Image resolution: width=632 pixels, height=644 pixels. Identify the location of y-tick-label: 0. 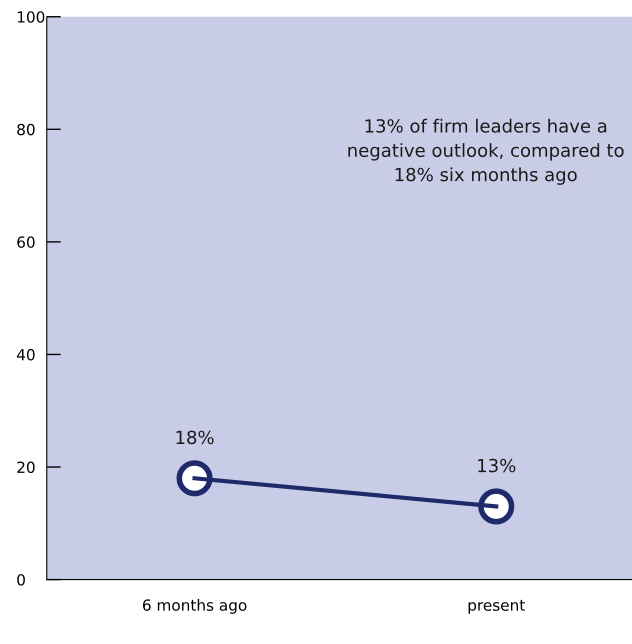
(21, 580).